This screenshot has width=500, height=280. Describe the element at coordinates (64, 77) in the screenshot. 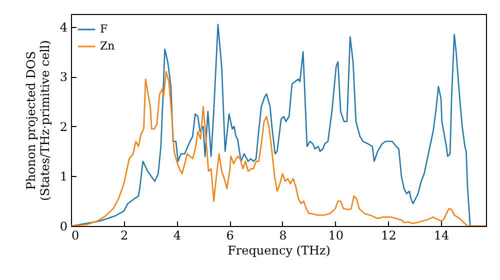

I see `y-tick-label: 3` at that location.